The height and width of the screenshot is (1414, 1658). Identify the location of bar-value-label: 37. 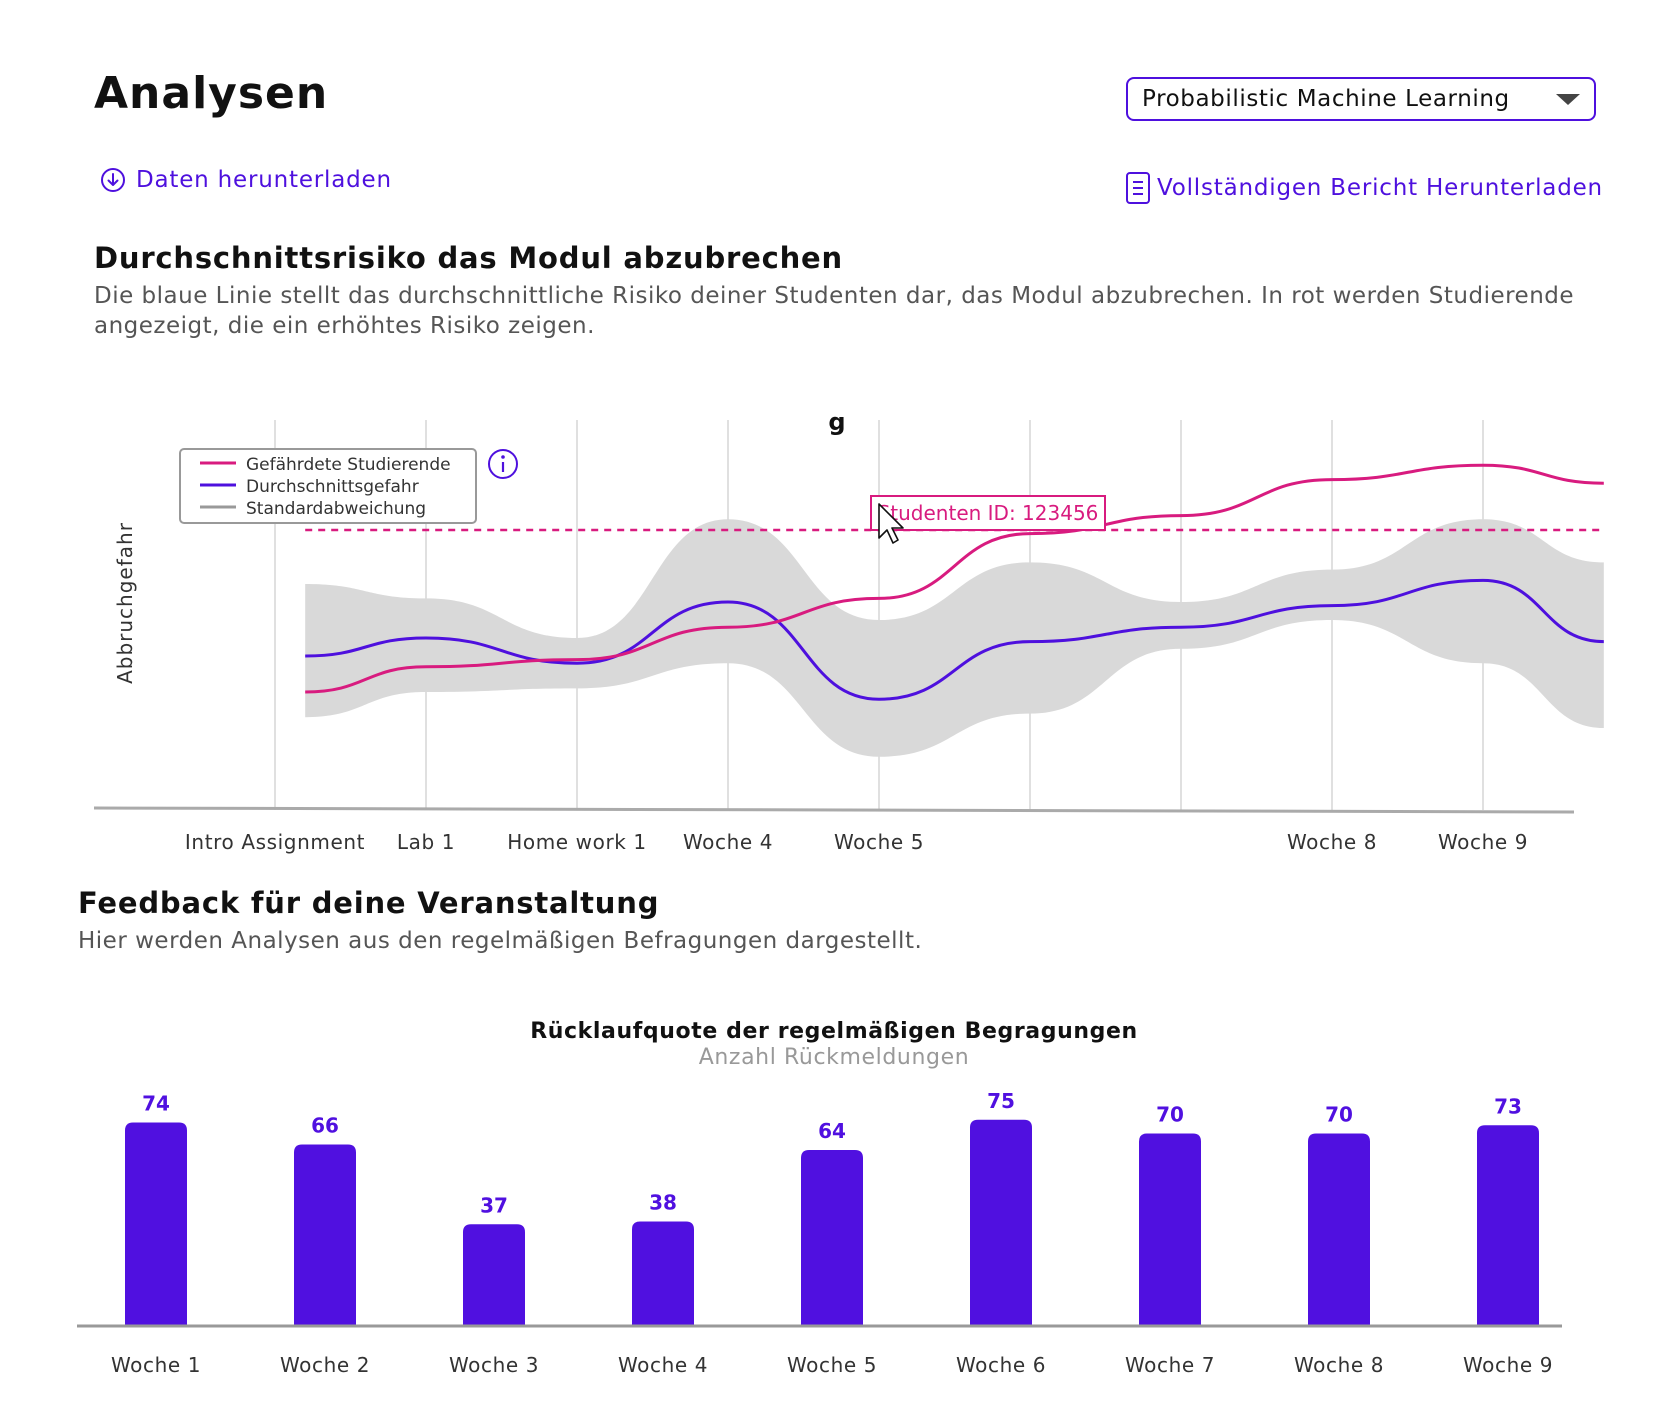
(494, 1205).